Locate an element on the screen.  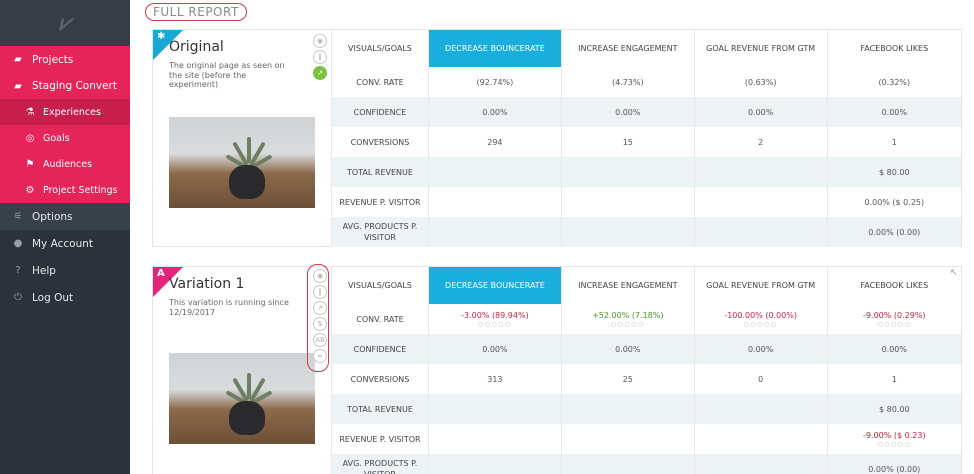
sidebar-item-label: Log Out is located at coordinates (53, 297).